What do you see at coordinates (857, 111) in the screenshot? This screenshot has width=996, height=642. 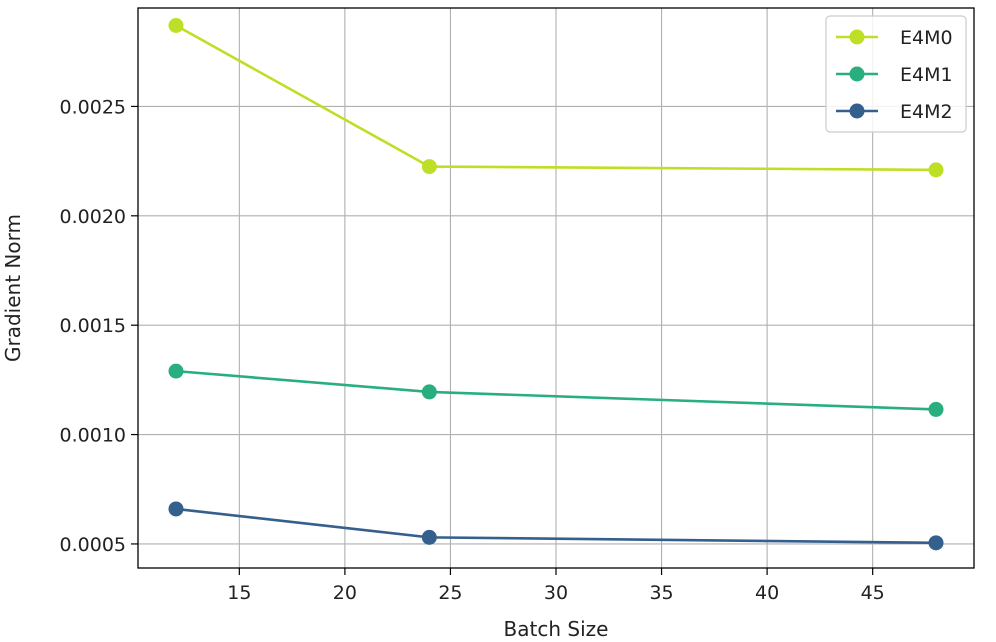 I see `legend-marker-e4m2` at bounding box center [857, 111].